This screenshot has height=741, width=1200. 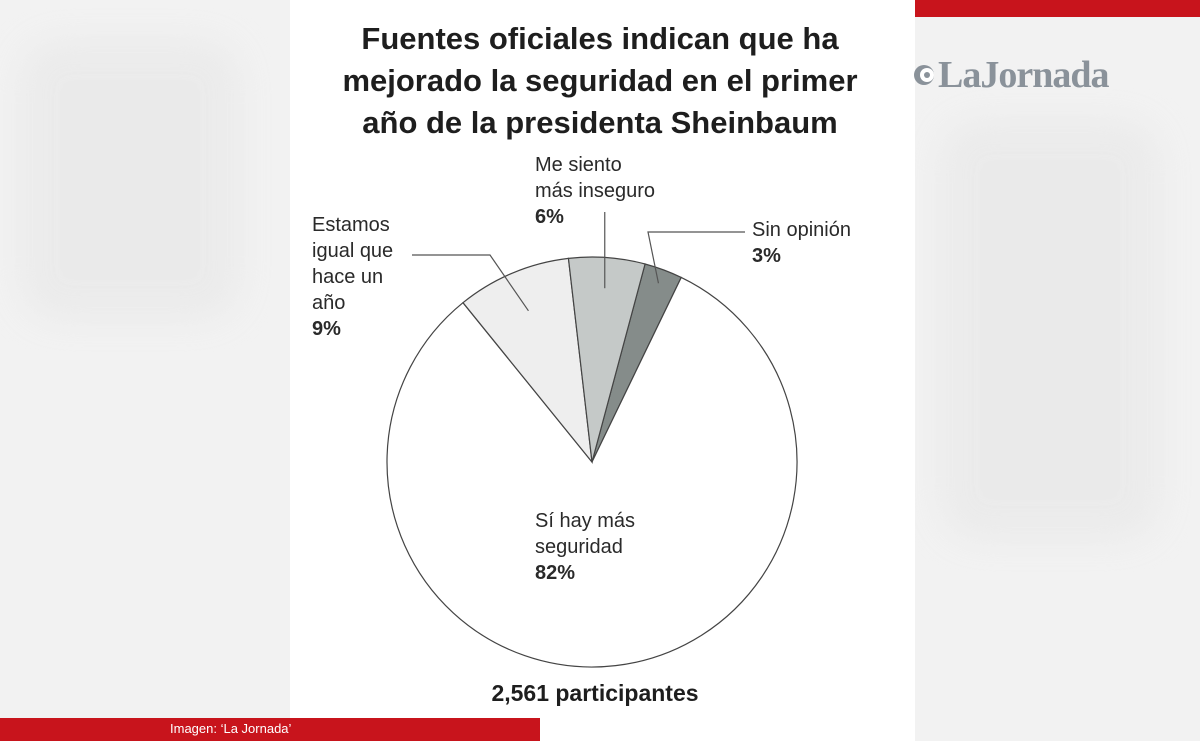 I want to click on bottom-accent-bar, so click(x=270, y=729).